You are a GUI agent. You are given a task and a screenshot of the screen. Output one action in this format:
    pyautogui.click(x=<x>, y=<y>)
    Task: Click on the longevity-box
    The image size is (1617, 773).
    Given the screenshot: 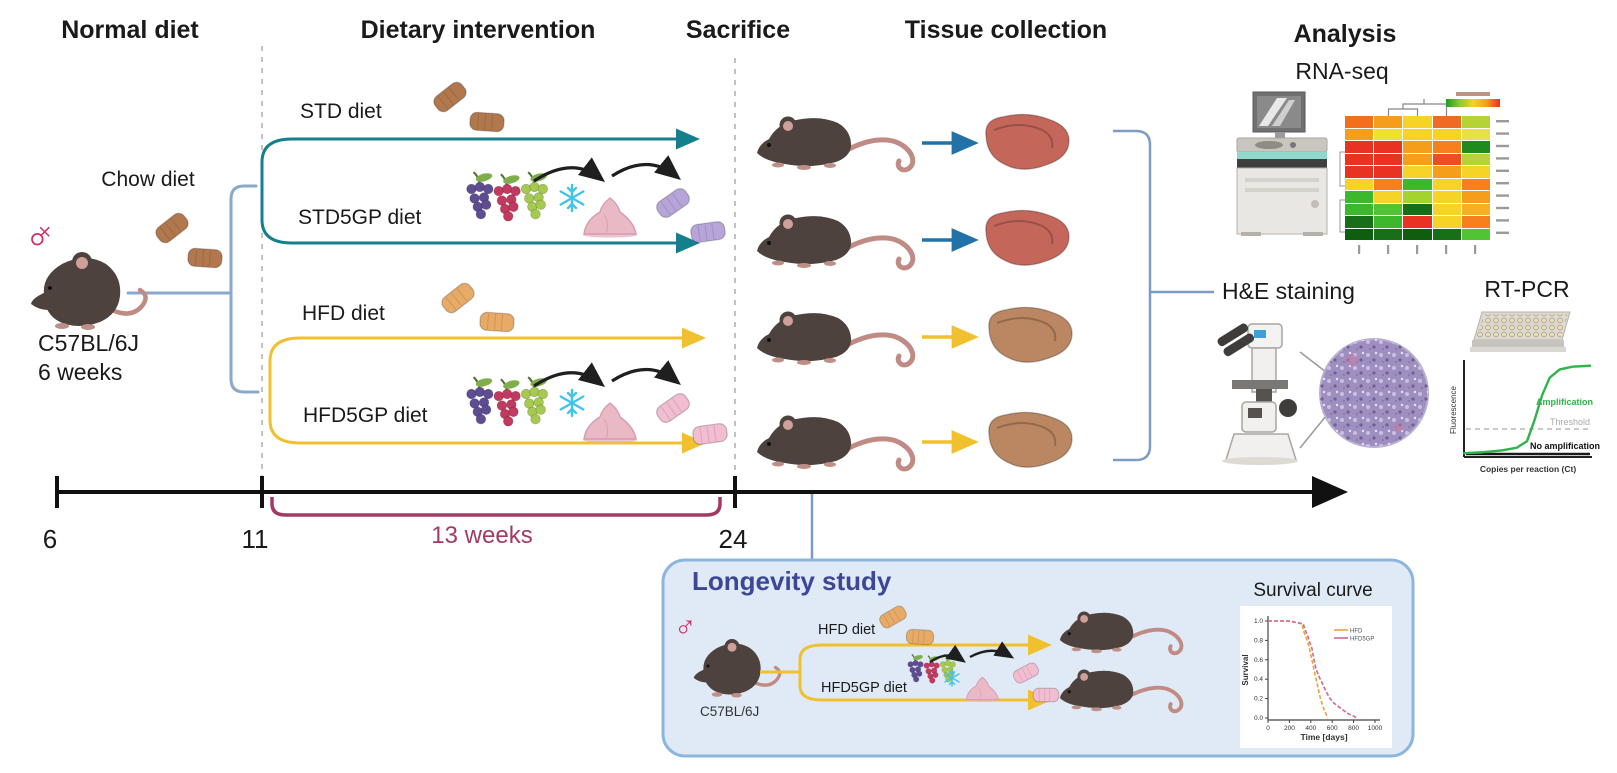 What is the action you would take?
    pyautogui.click(x=1038, y=658)
    